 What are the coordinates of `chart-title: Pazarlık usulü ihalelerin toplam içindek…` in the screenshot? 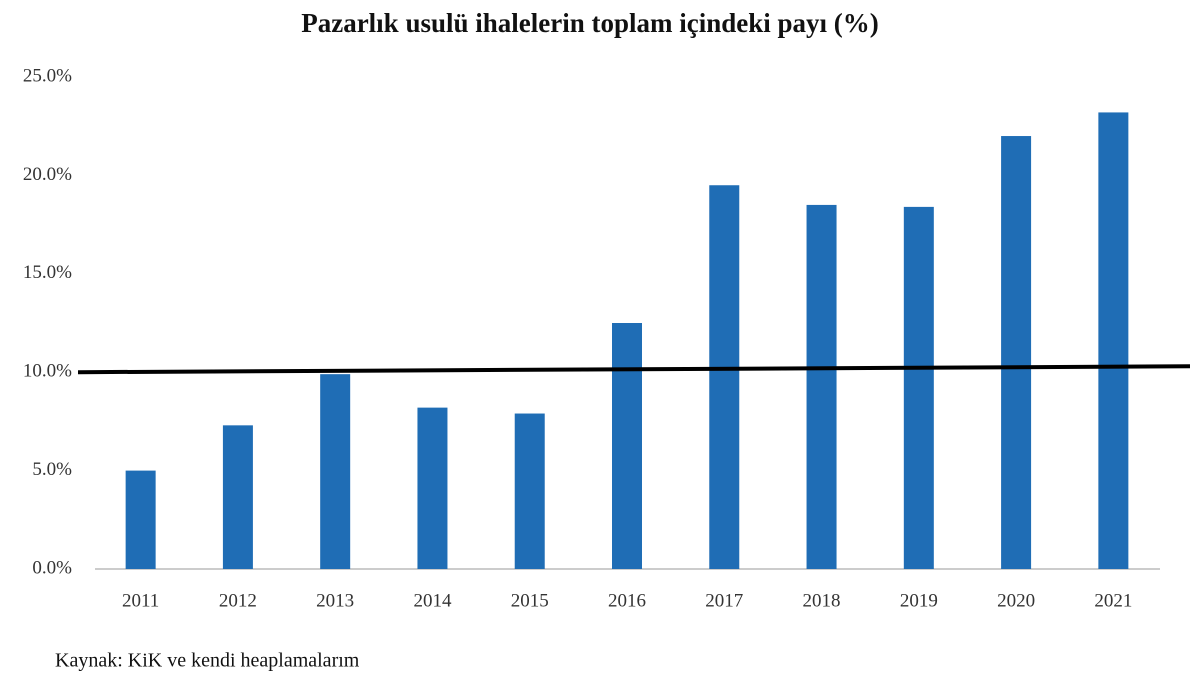 It's located at (590, 23).